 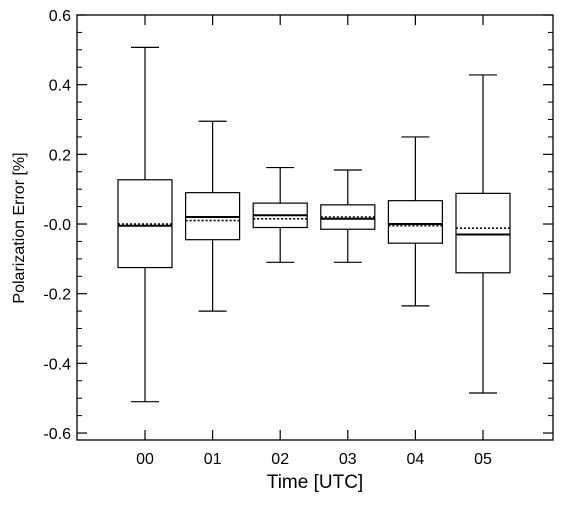 What do you see at coordinates (280, 459) in the screenshot?
I see `x-tick-label: 02` at bounding box center [280, 459].